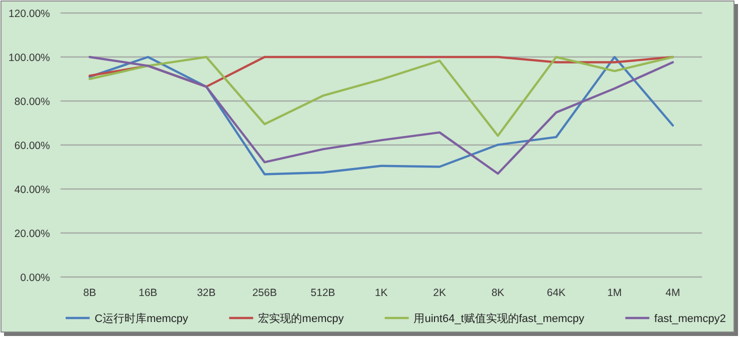 The height and width of the screenshot is (338, 740). I want to click on x-tick-label: 16B, so click(148, 293).